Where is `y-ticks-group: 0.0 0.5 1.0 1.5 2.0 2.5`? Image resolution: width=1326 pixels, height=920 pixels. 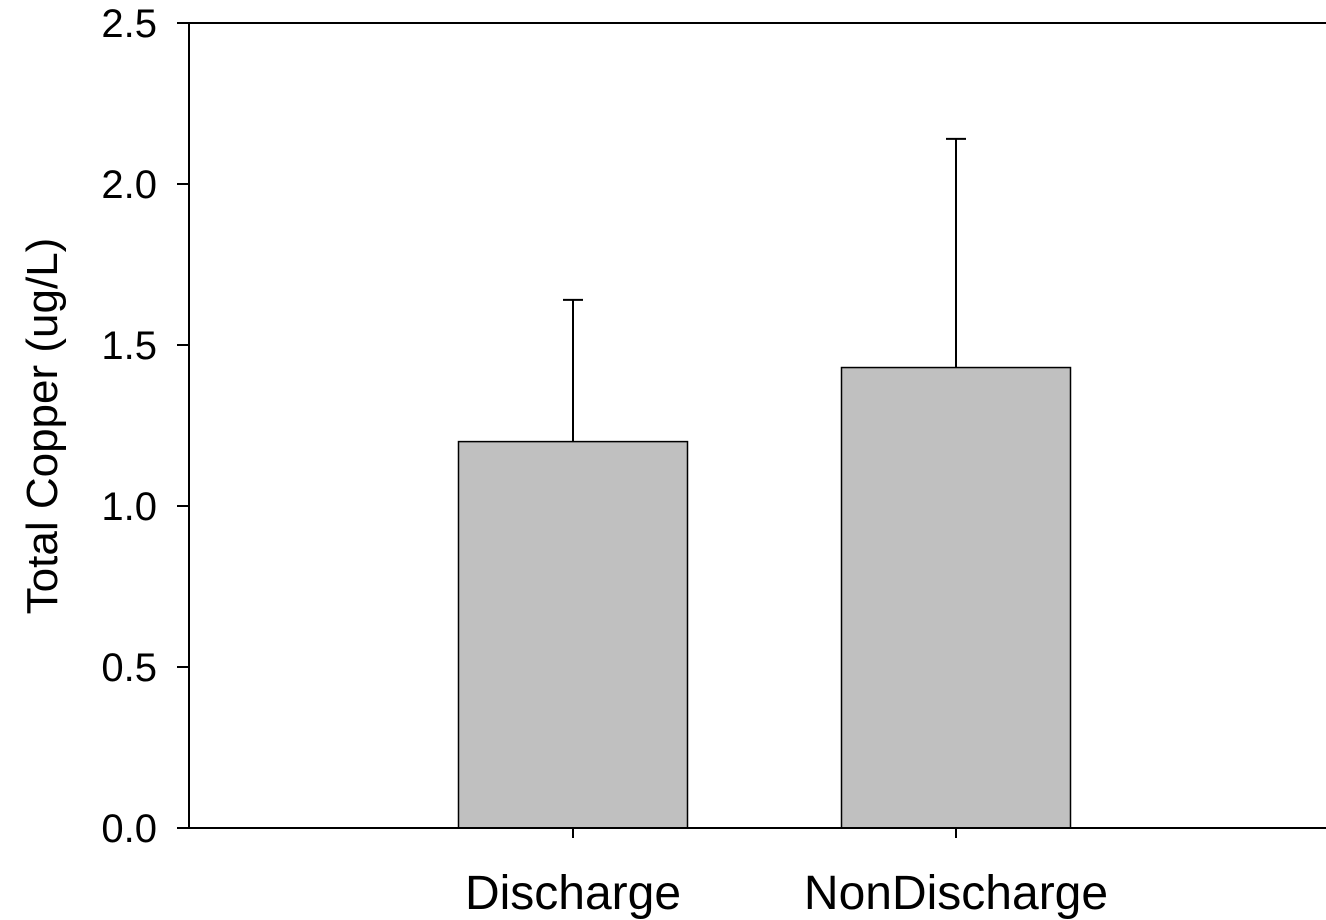 y-ticks-group: 0.0 0.5 1.0 1.5 2.0 2.5 is located at coordinates (145, 426).